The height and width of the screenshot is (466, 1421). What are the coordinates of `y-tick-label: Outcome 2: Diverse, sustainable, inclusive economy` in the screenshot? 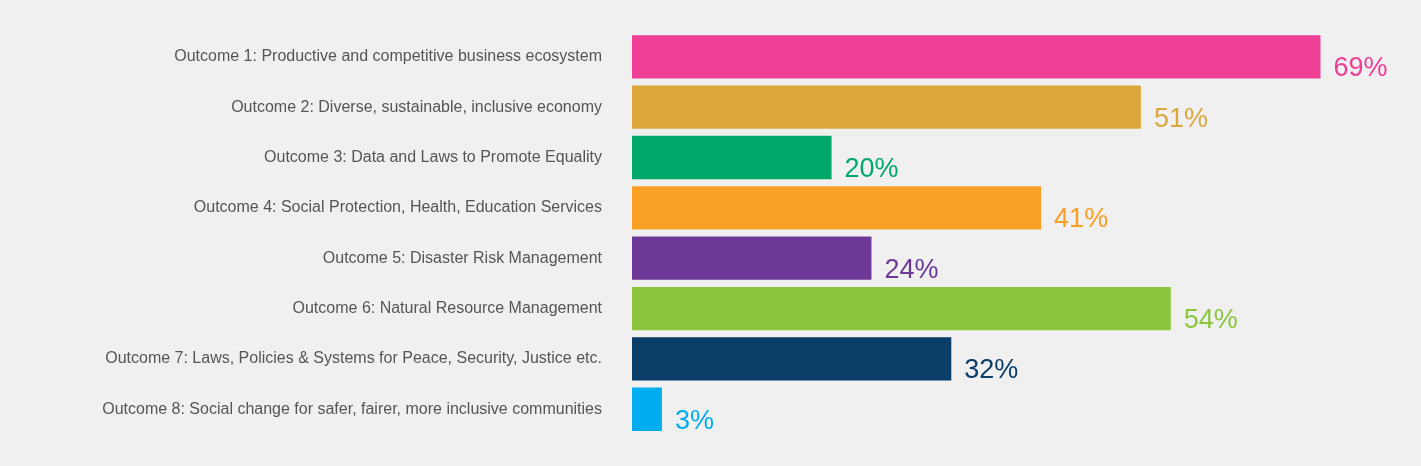 It's located at (416, 106).